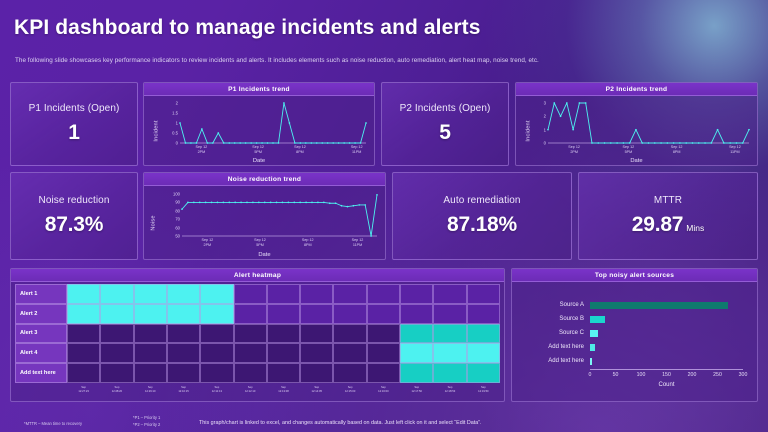 This screenshot has height=432, width=768. I want to click on kpi-card-p2-incidents: P2 Incidents (Open) 5, so click(445, 124).